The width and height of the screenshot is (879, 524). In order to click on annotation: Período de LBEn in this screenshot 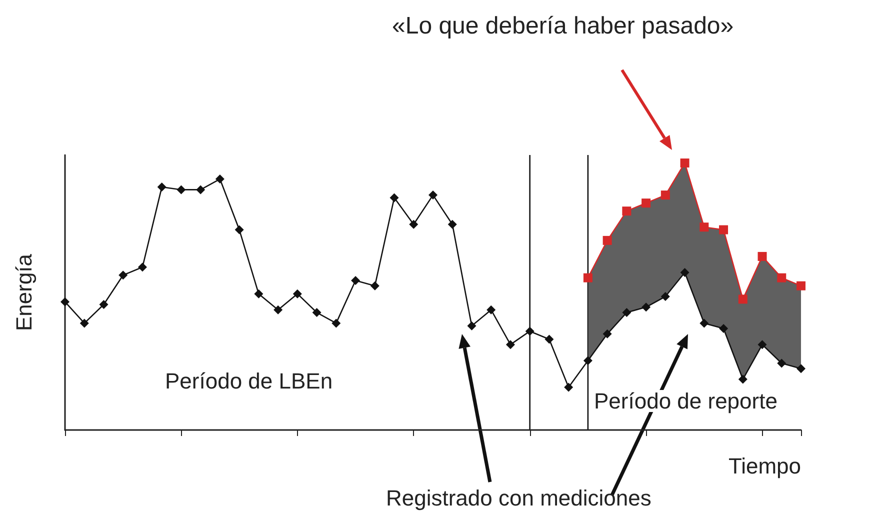, I will do `click(249, 381)`.